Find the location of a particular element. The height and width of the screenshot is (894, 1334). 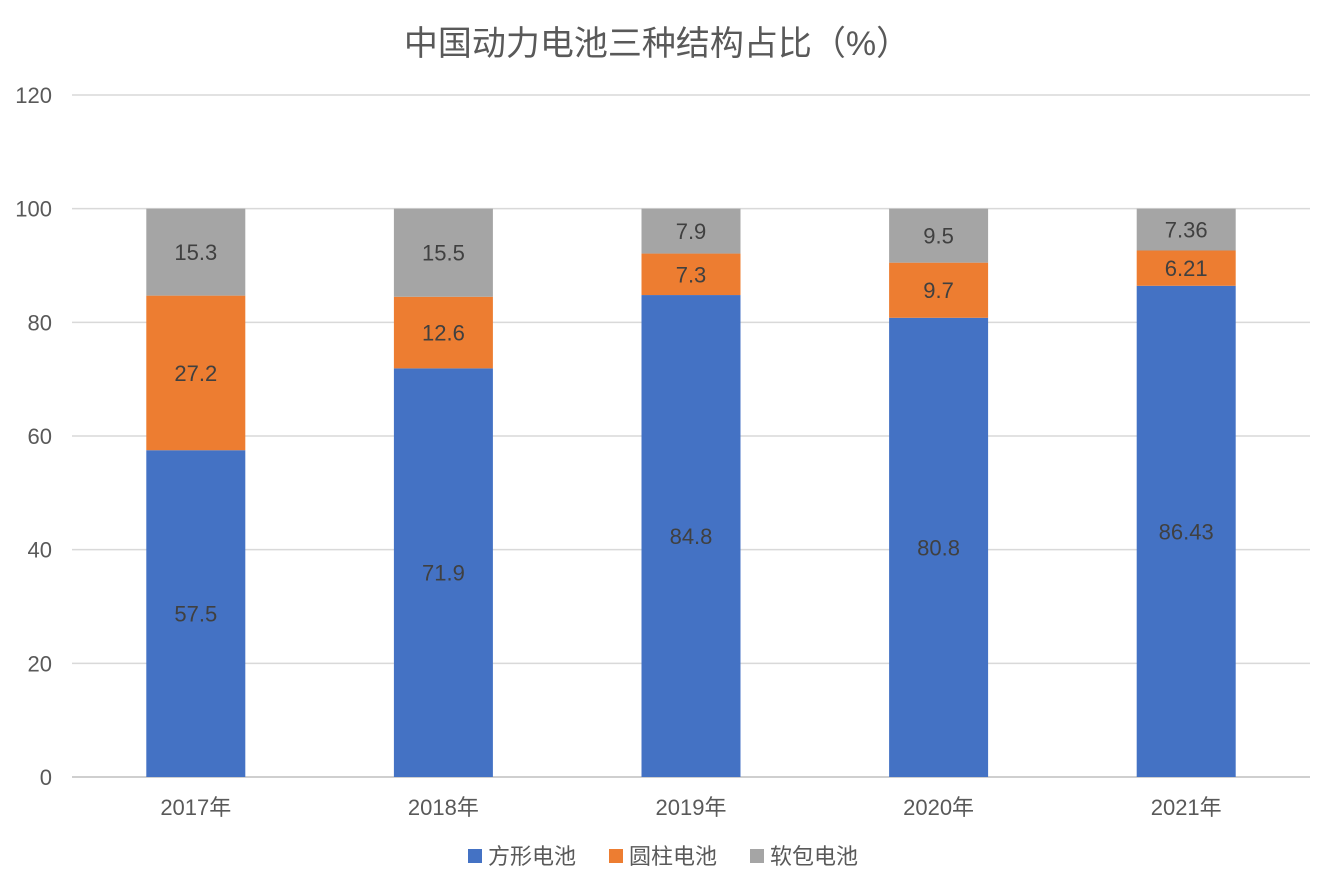

legend-label: 圆柱电池 is located at coordinates (673, 856).